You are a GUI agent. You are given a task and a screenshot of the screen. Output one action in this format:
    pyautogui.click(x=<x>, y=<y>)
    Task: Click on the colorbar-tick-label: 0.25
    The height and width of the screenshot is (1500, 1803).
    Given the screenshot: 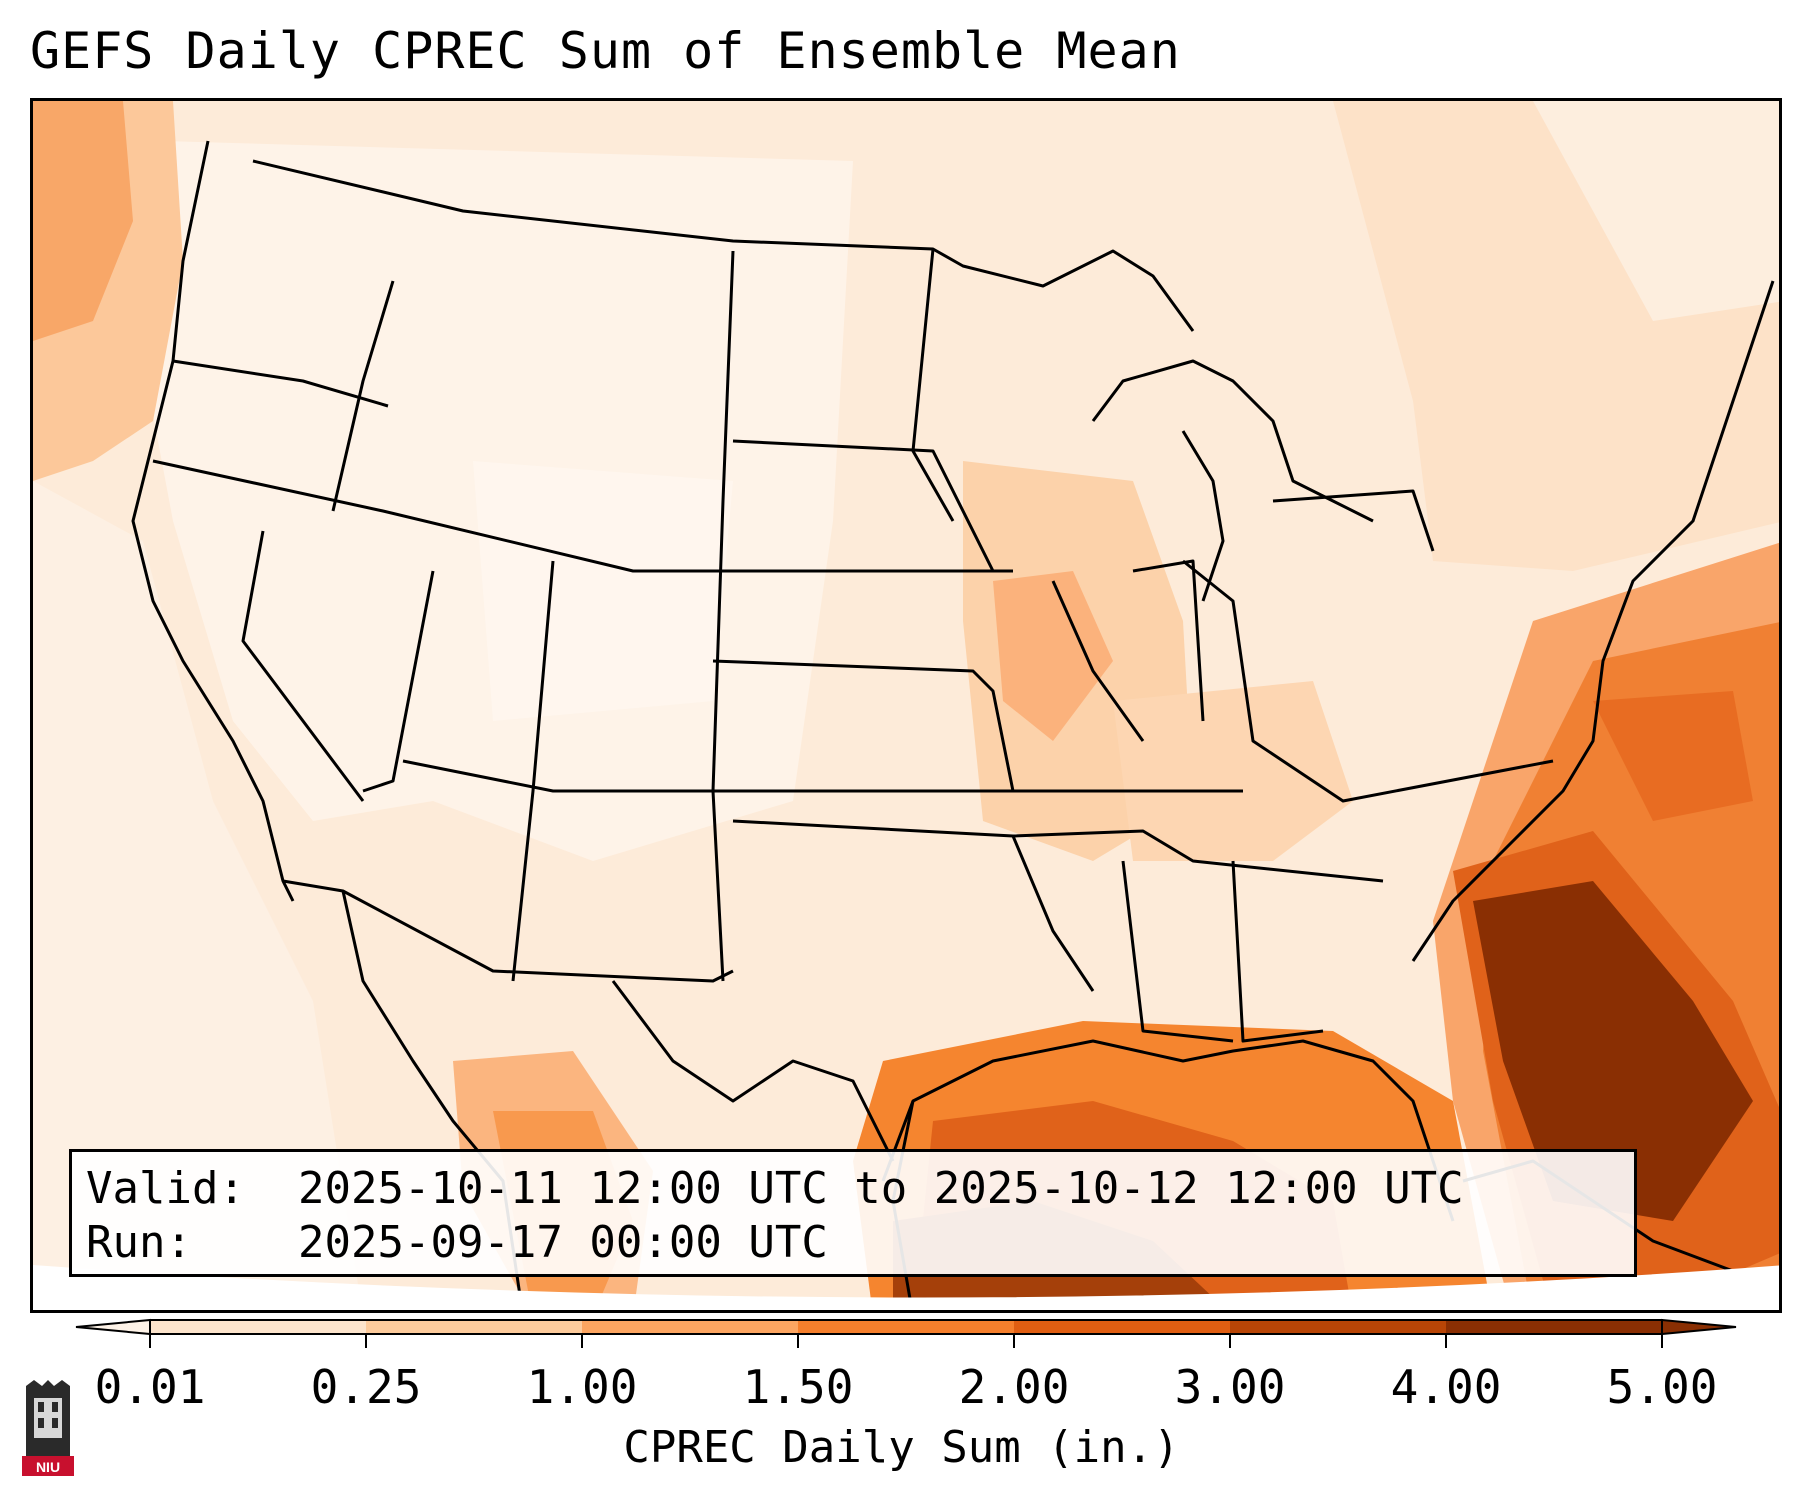 What is the action you would take?
    pyautogui.click(x=366, y=1387)
    